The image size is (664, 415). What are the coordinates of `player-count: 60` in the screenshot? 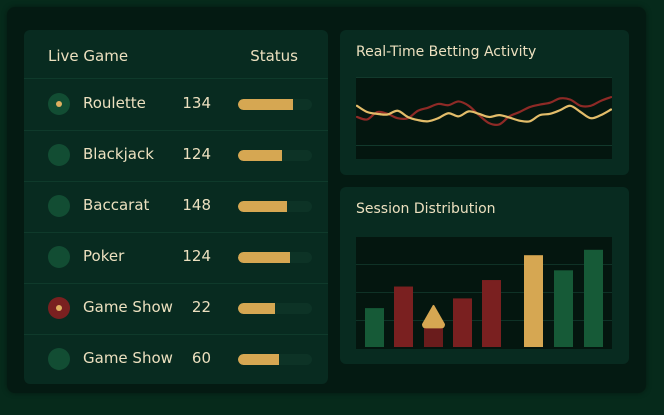 It's located at (201, 358).